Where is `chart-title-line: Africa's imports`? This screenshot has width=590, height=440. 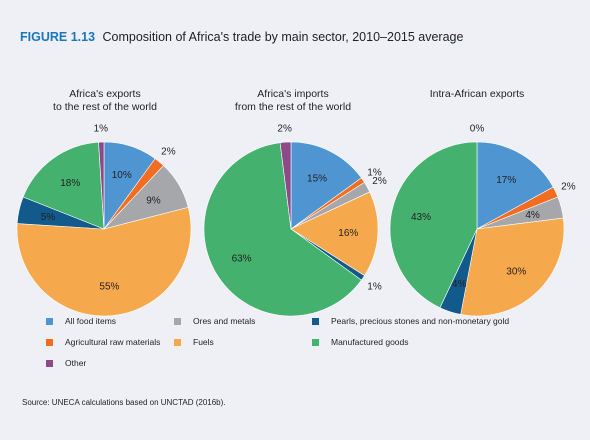
chart-title-line: Africa's imports is located at coordinates (293, 94).